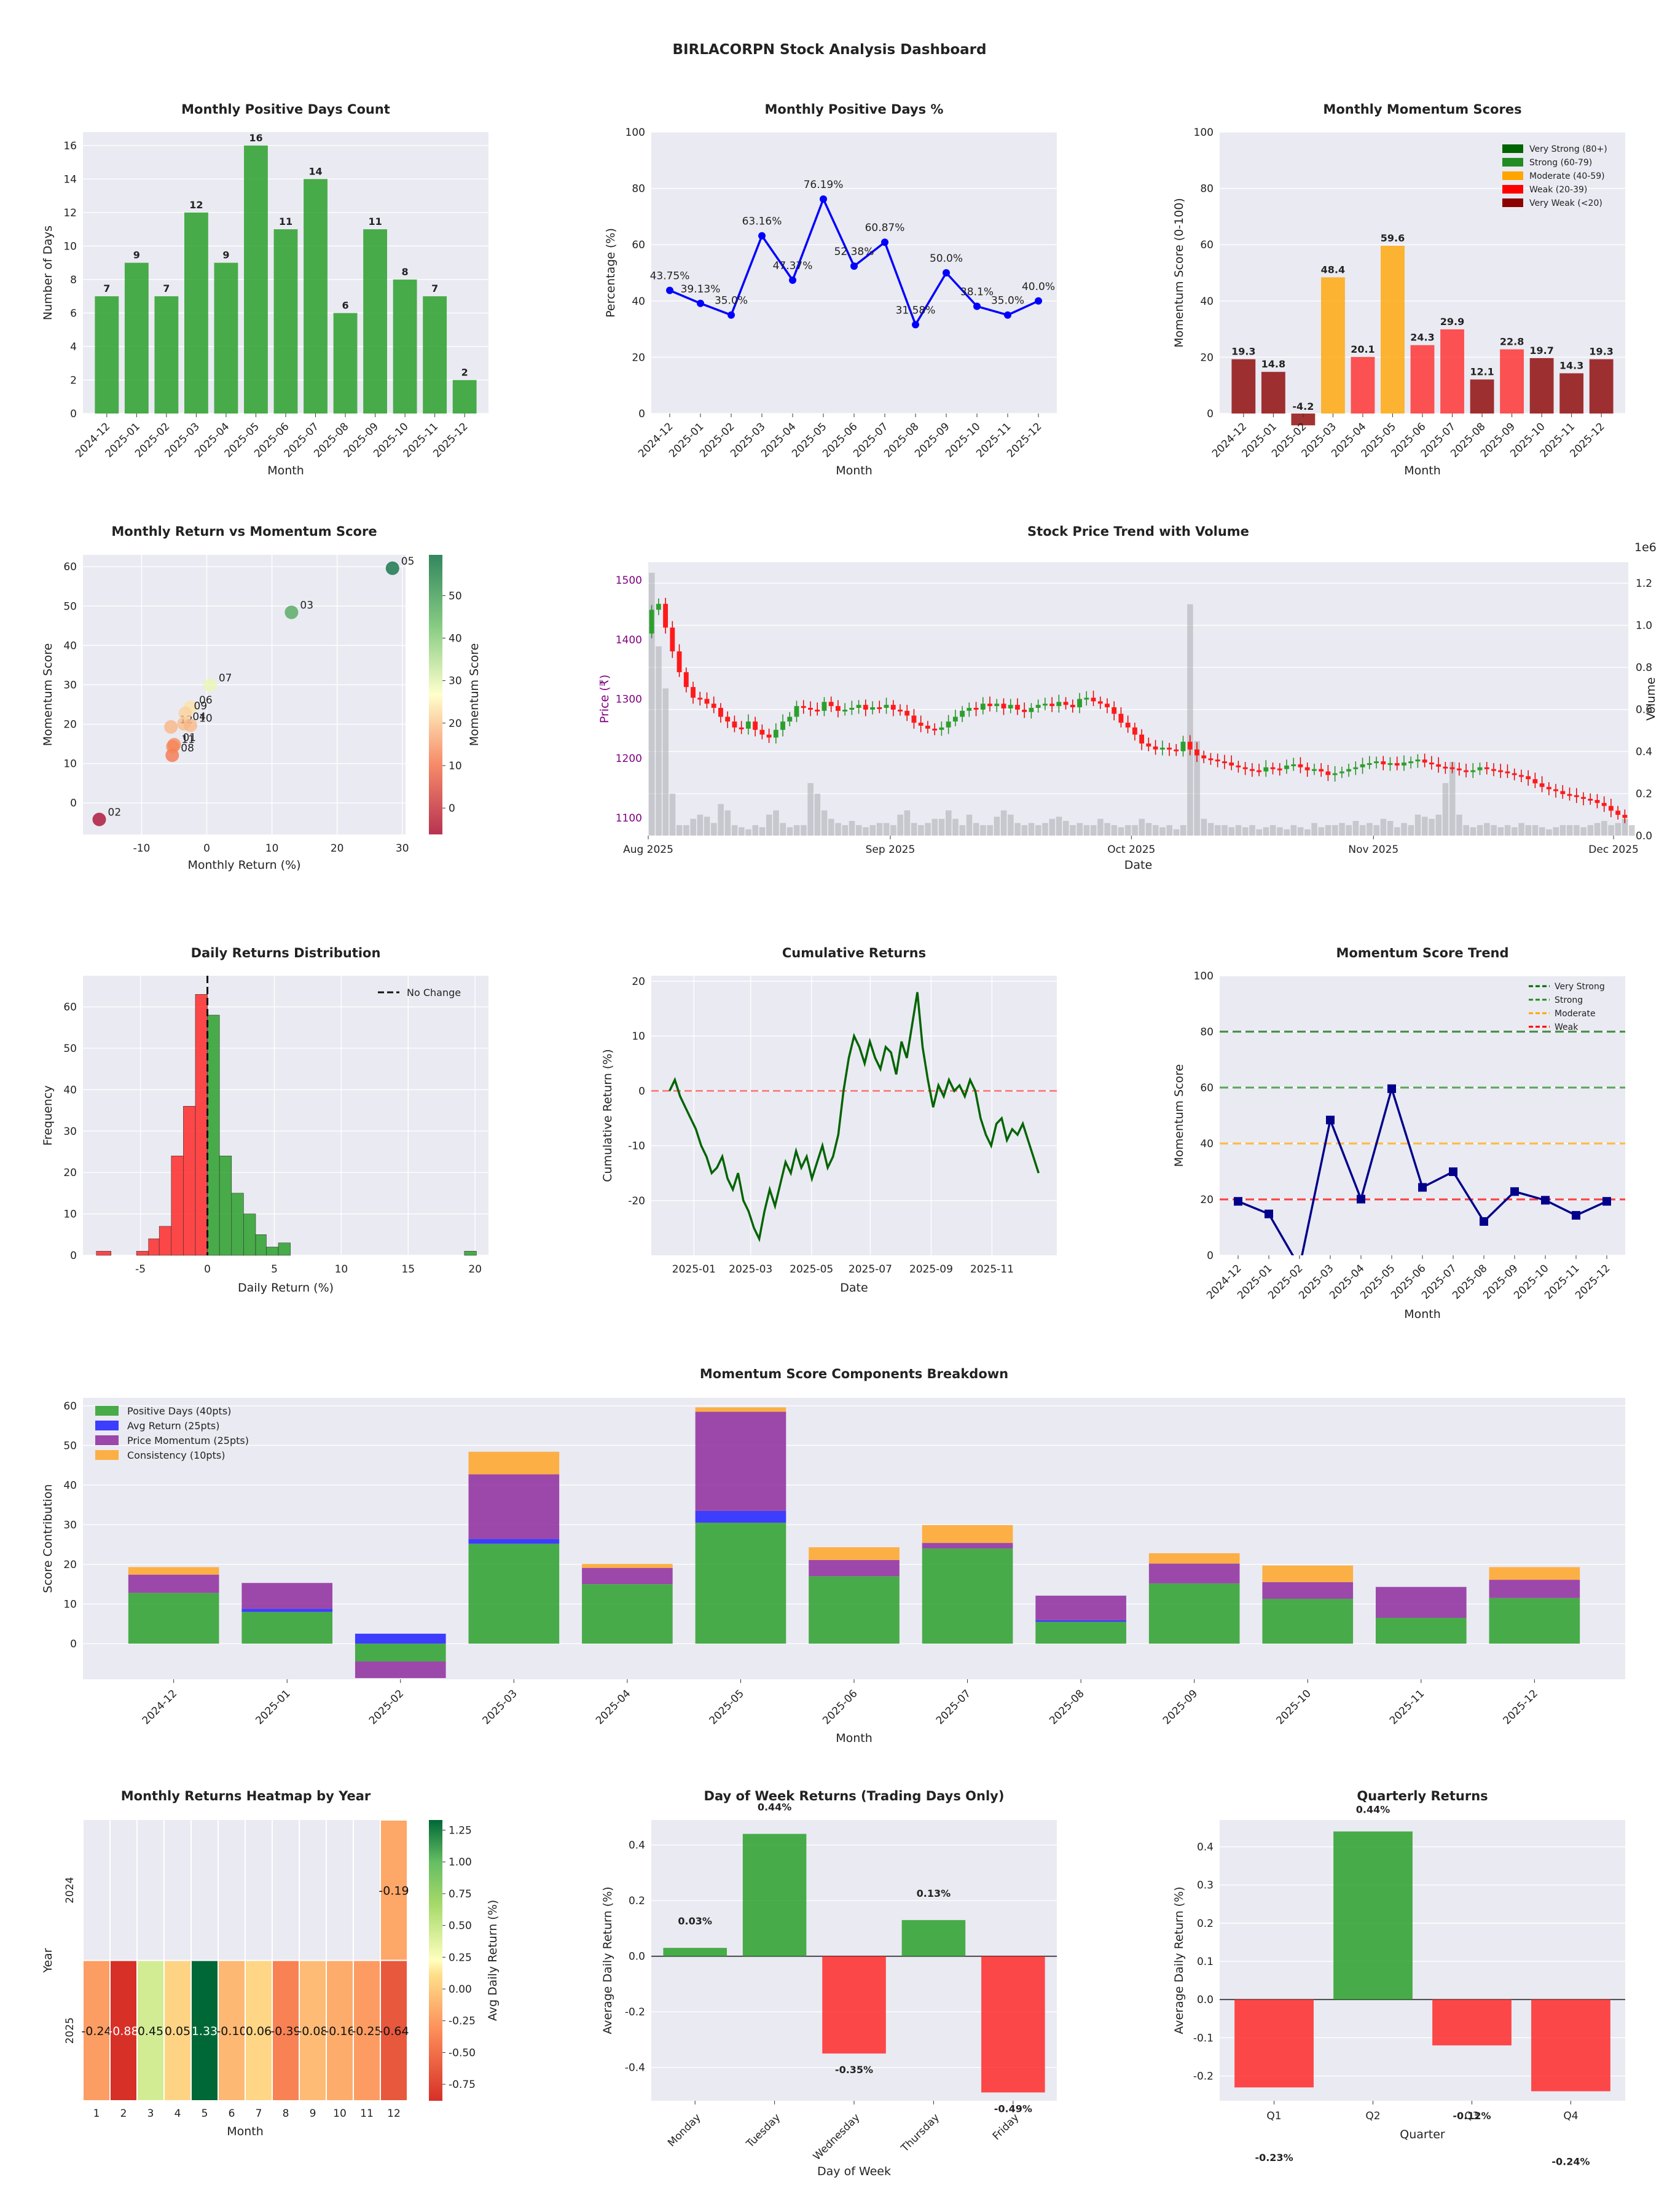 Image resolution: width=1659 pixels, height=2212 pixels. Describe the element at coordinates (1207, 1200) in the screenshot. I see `y-tick-label: 20` at that location.